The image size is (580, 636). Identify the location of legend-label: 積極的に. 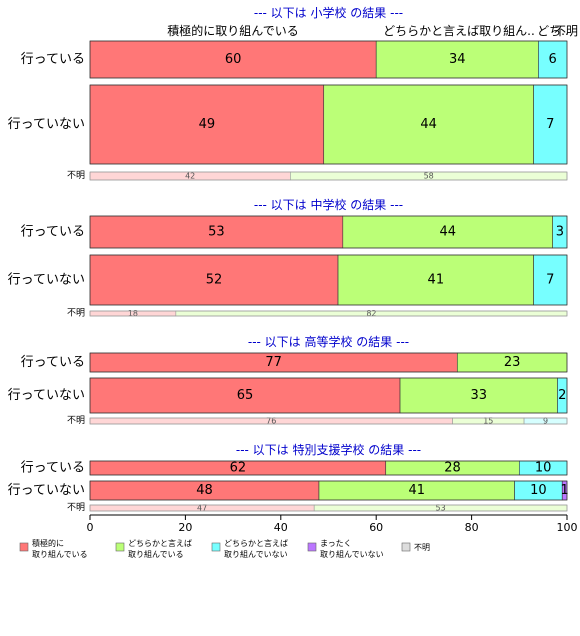
(48, 543).